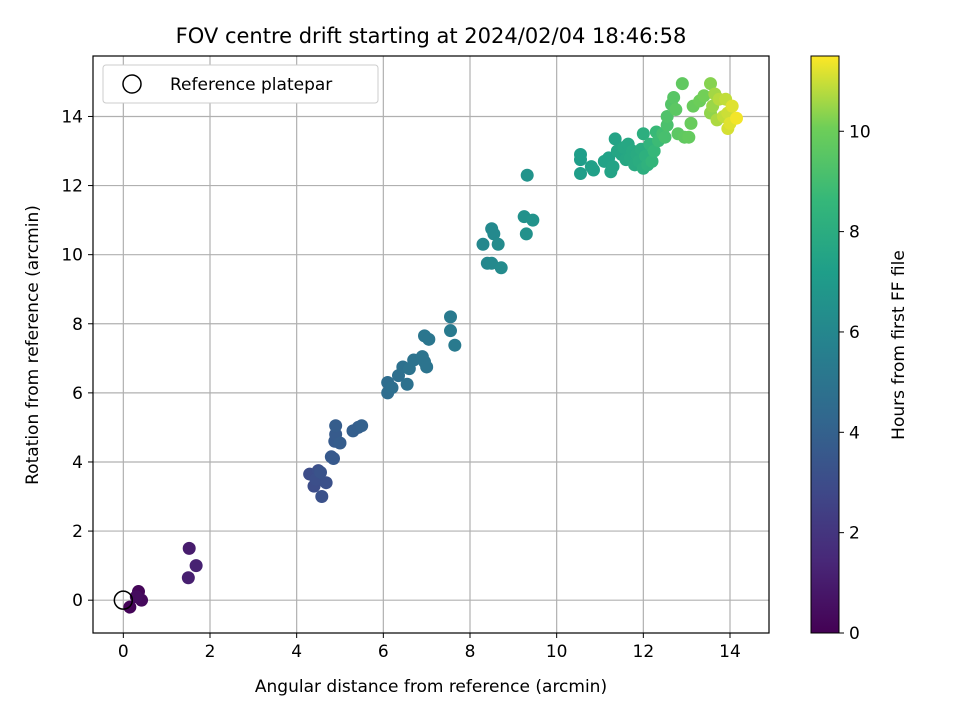  I want to click on legend-marker-reference, so click(132, 84).